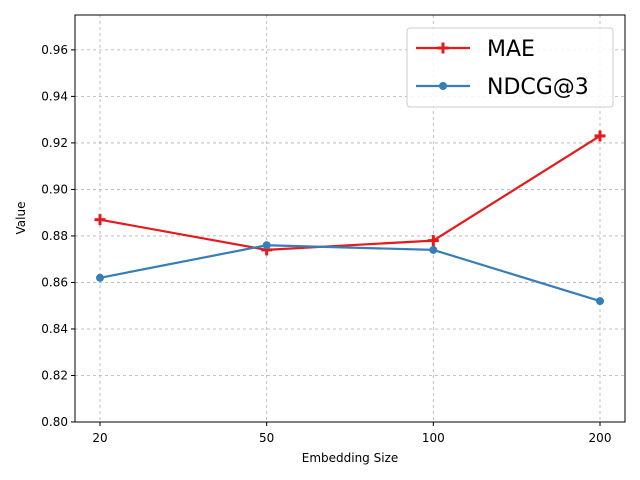 The image size is (640, 480). I want to click on ndcg-3-legend-marker, so click(443, 86).